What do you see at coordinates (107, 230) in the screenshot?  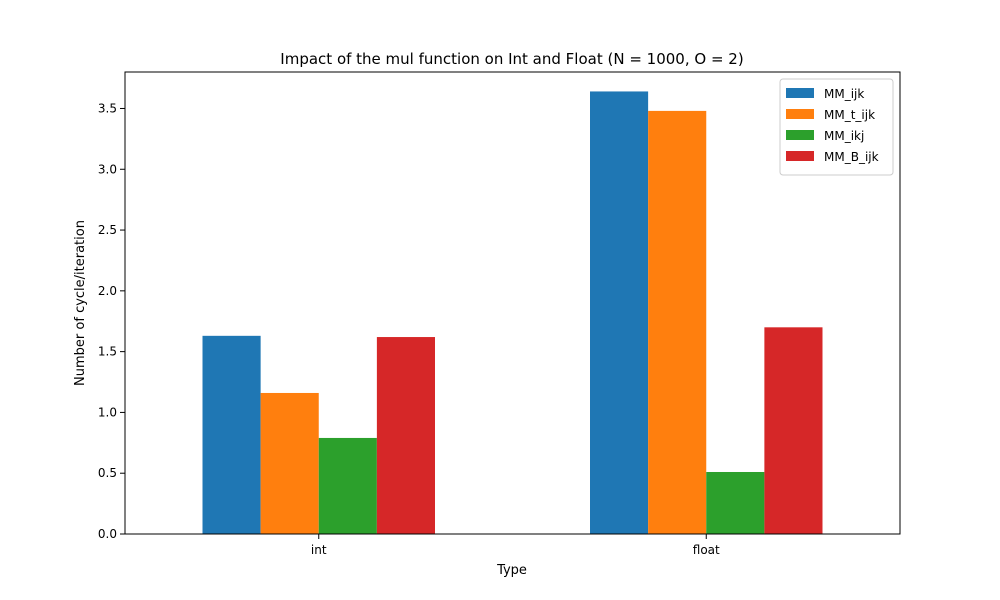 I see `y-tick-label: 2.5` at bounding box center [107, 230].